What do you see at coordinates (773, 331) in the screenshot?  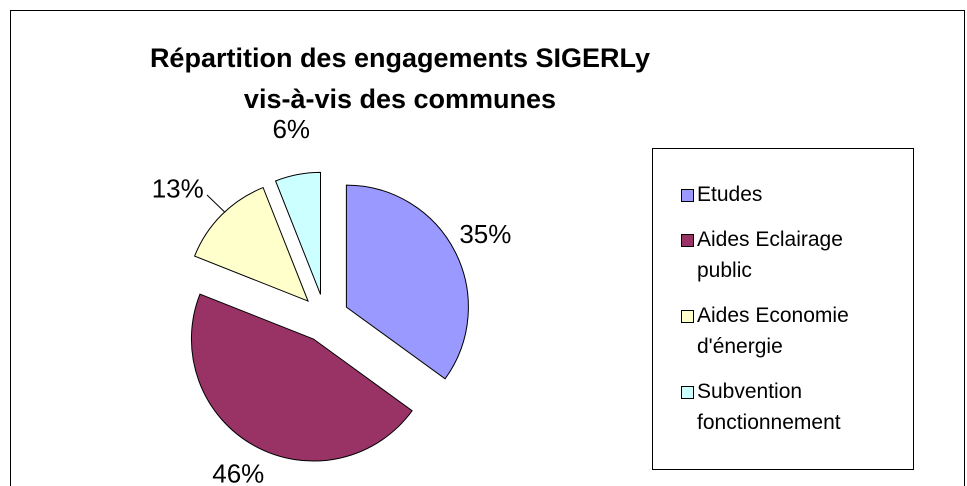 I see `legend-label: Aides Economie d'énergie` at bounding box center [773, 331].